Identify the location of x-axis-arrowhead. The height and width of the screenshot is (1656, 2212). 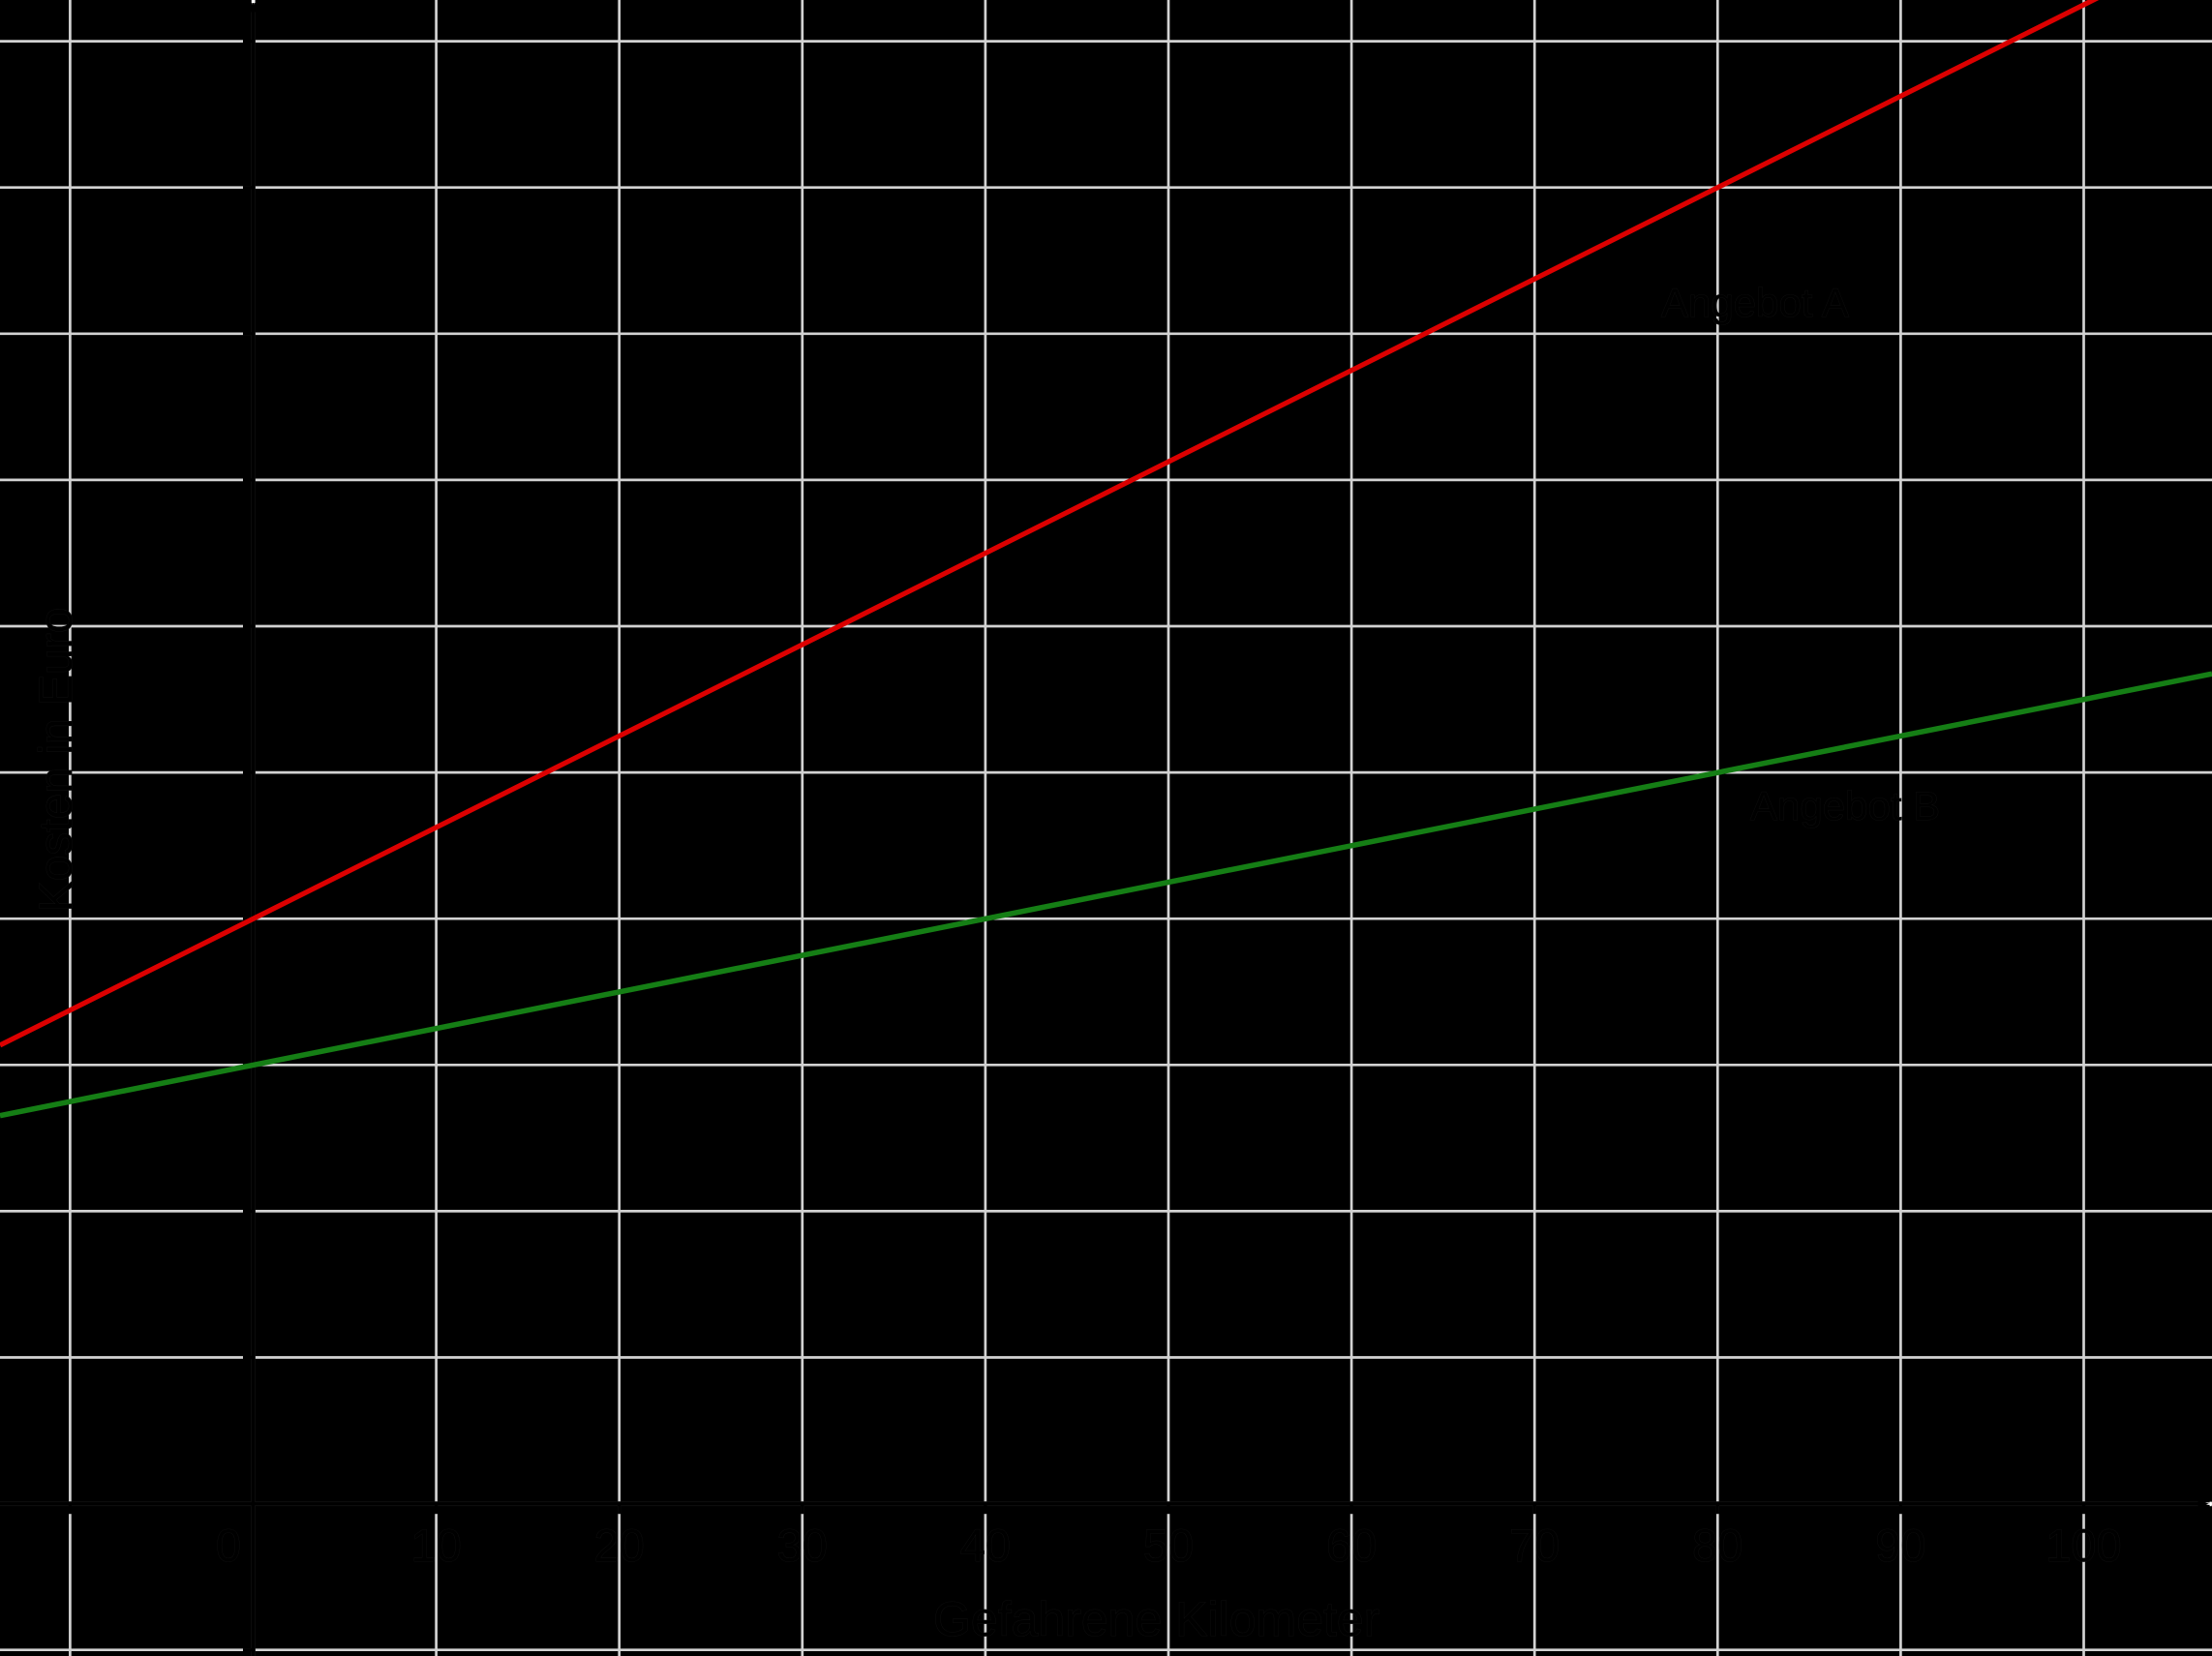
(2203, 1504).